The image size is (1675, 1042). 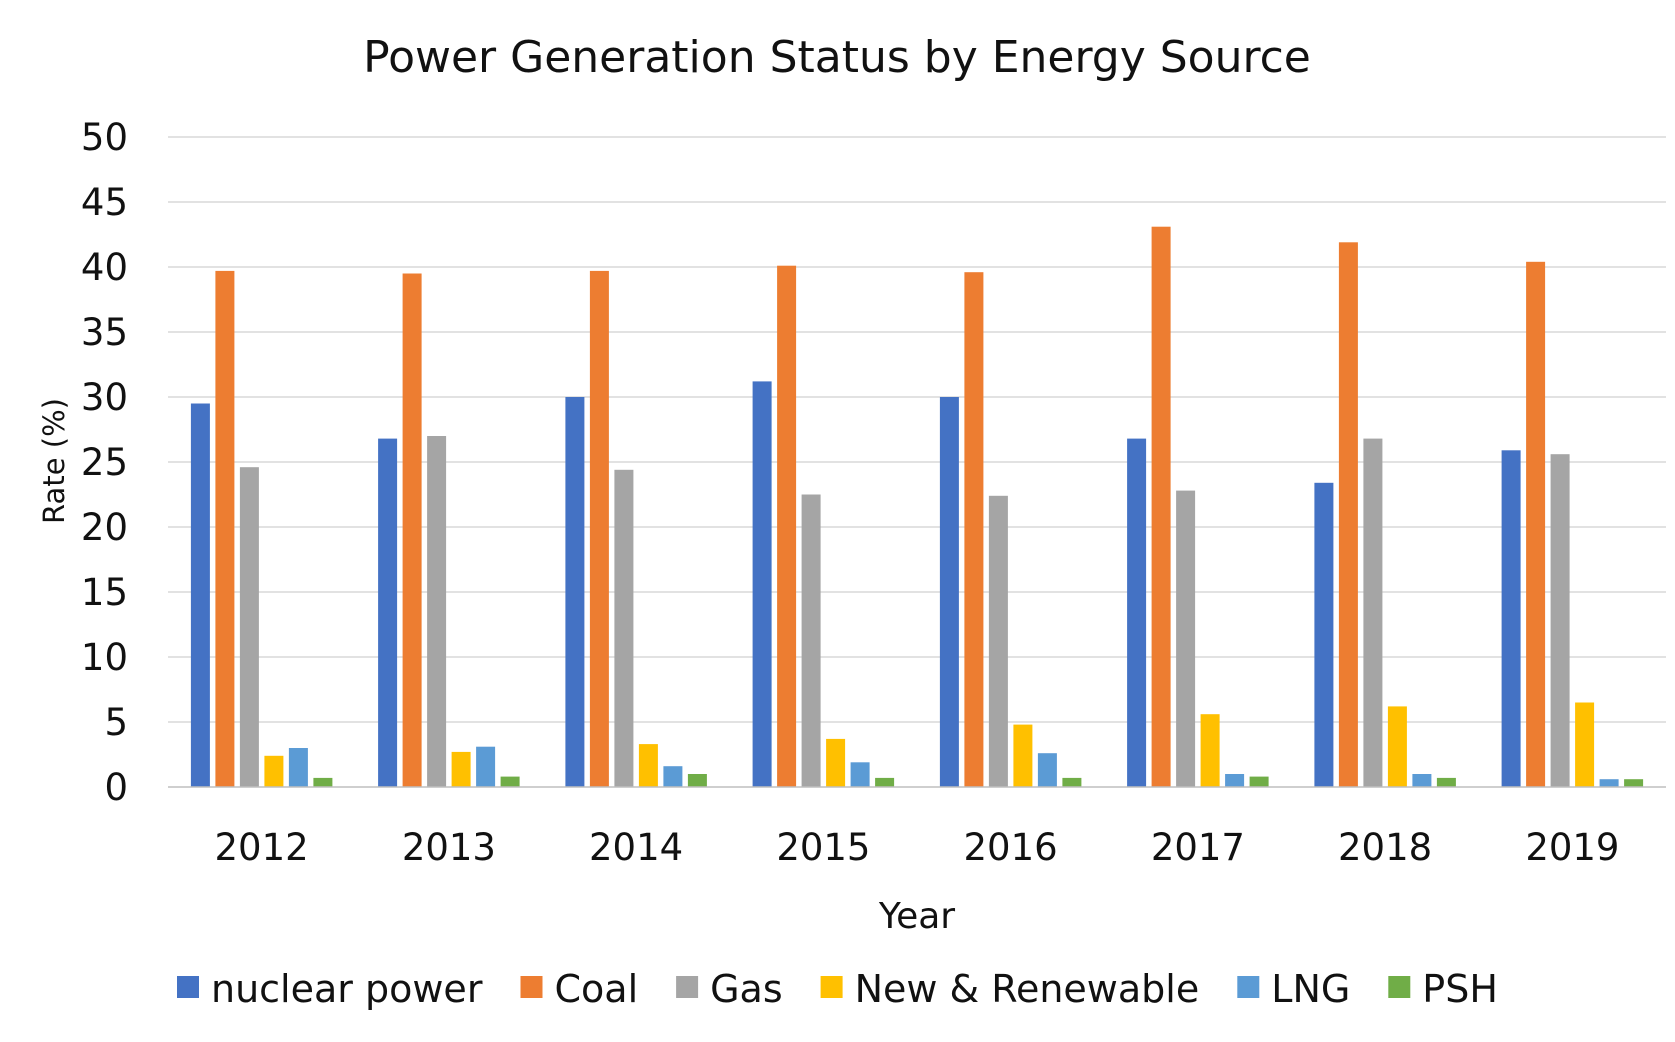 What do you see at coordinates (1373, 612) in the screenshot?
I see `bar-2018-gas` at bounding box center [1373, 612].